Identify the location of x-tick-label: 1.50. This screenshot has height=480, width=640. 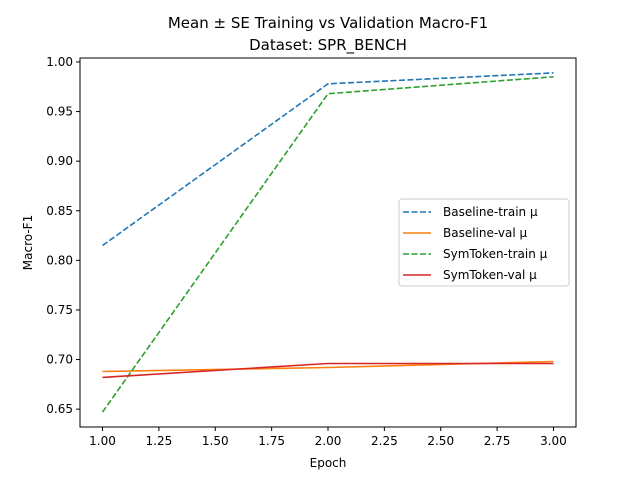
(215, 441).